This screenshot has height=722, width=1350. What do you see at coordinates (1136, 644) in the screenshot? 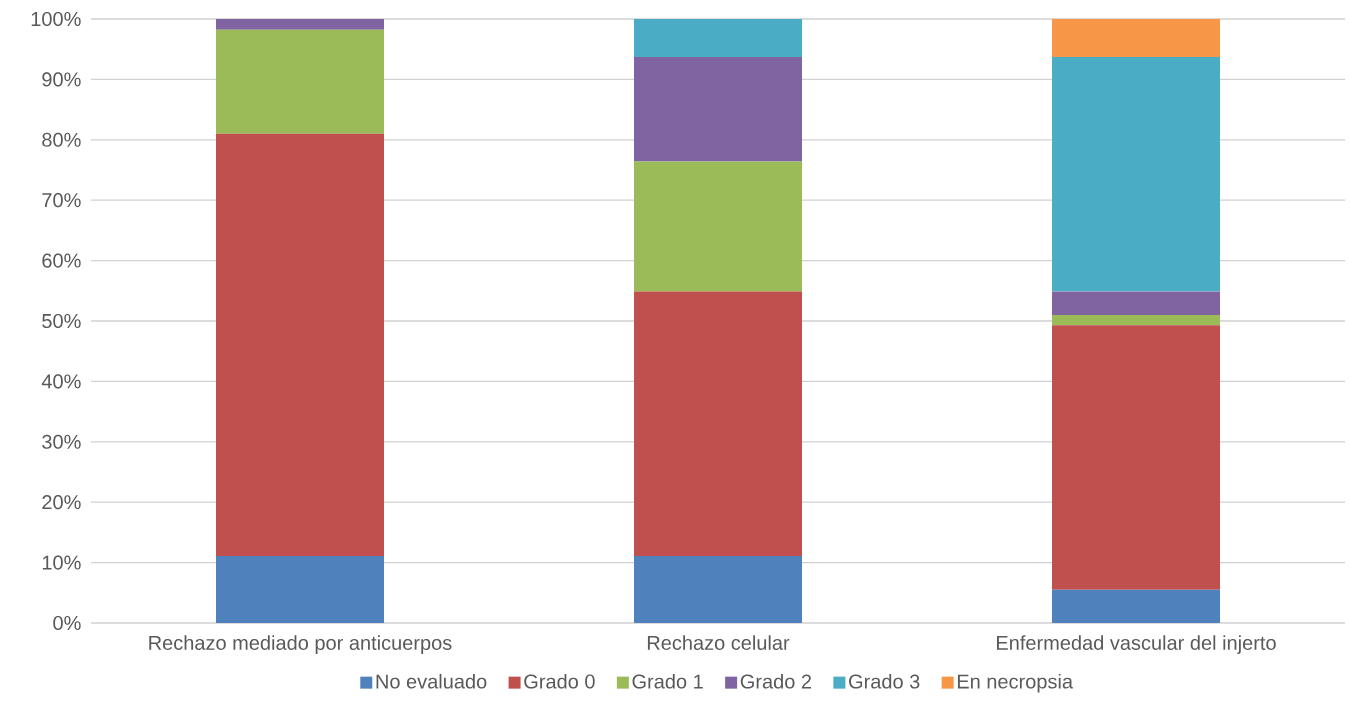
I see `x-tick-label: Enfermedad vascular del injerto` at bounding box center [1136, 644].